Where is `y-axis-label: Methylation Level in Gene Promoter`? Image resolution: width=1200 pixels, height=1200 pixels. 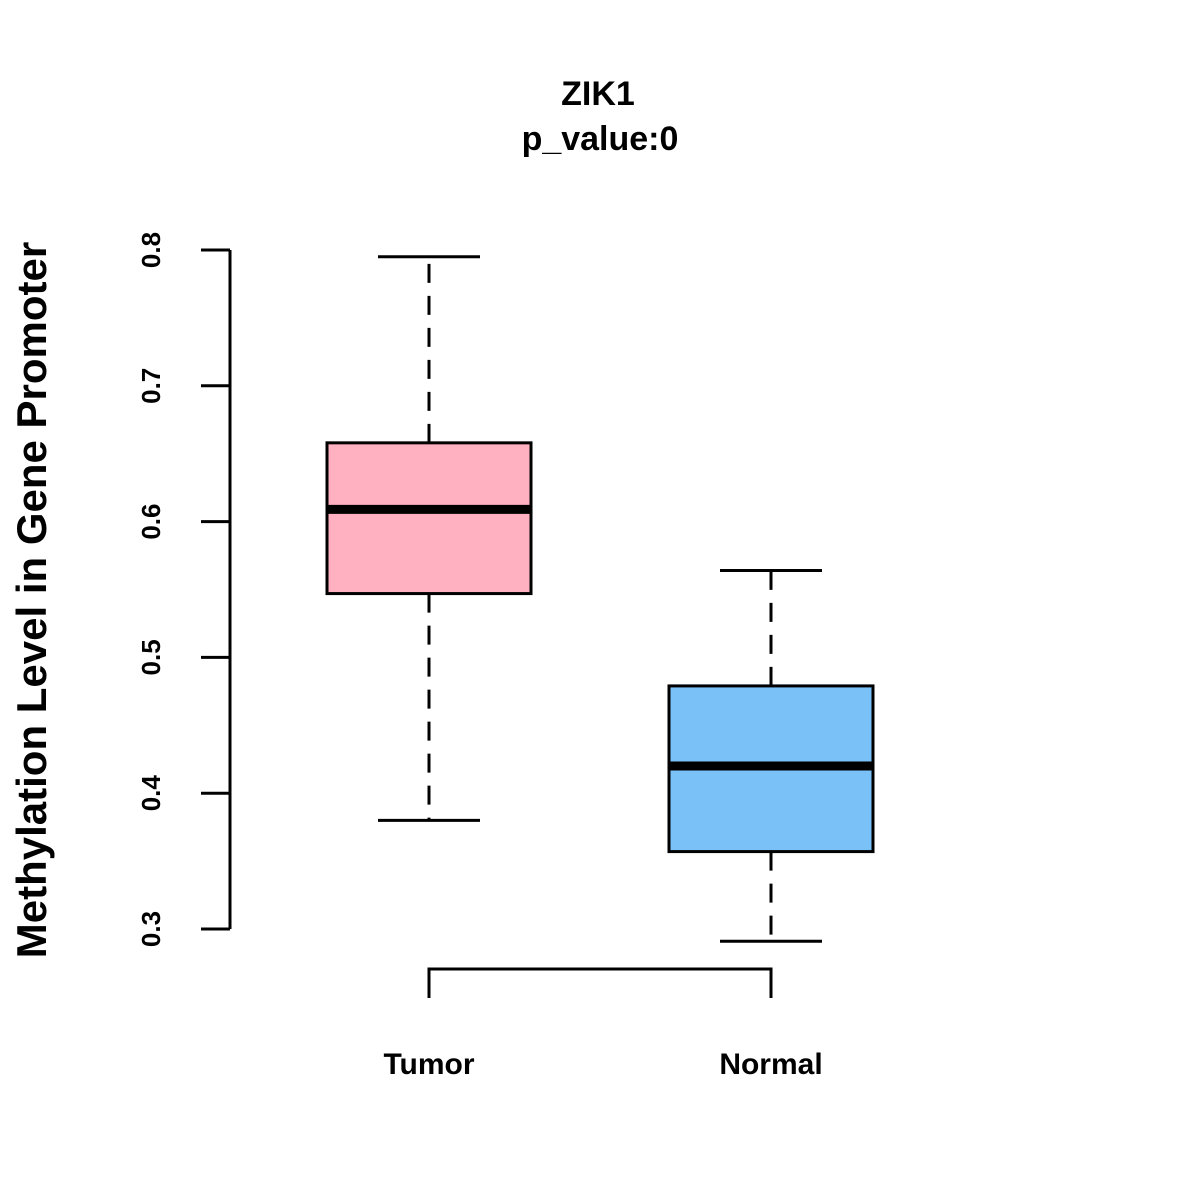 y-axis-label: Methylation Level in Gene Promoter is located at coordinates (31, 600).